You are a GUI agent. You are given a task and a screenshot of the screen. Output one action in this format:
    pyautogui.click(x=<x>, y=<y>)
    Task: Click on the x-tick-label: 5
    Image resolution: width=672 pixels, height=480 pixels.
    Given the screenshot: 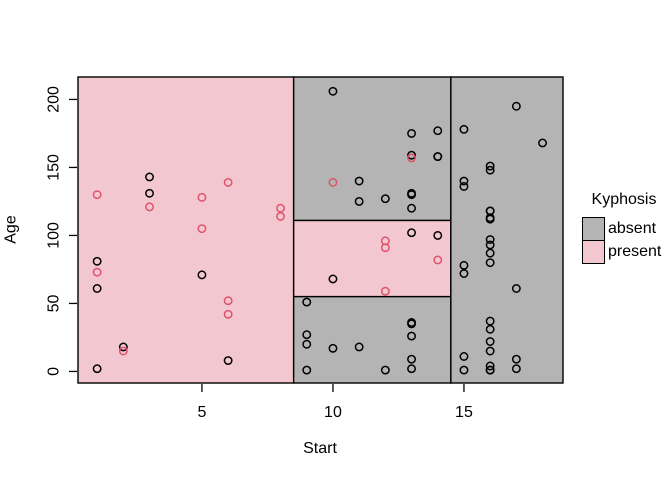 What is the action you would take?
    pyautogui.click(x=201, y=412)
    